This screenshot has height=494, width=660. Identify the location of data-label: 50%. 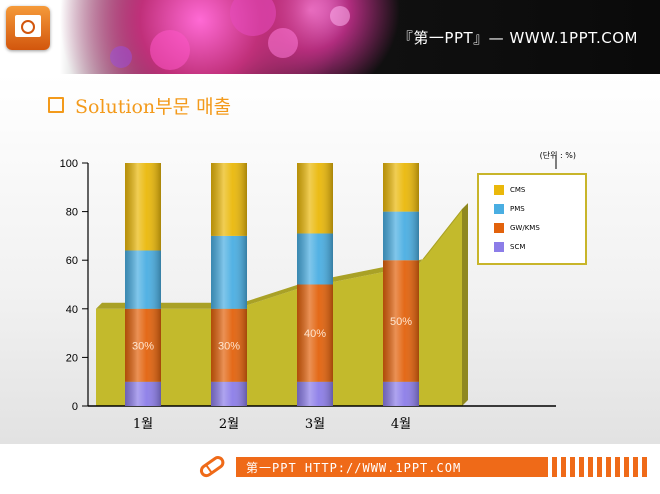
(401, 322).